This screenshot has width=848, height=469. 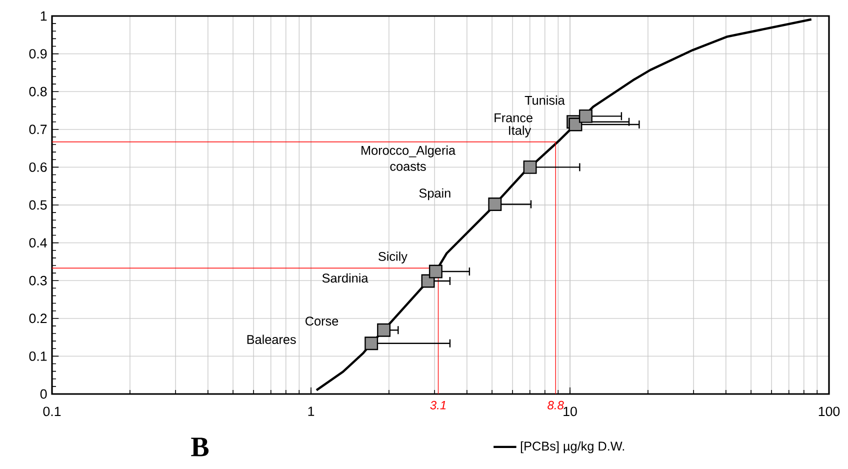 What do you see at coordinates (409, 158) in the screenshot?
I see `annotation: Morocco_Algeria coasts` at bounding box center [409, 158].